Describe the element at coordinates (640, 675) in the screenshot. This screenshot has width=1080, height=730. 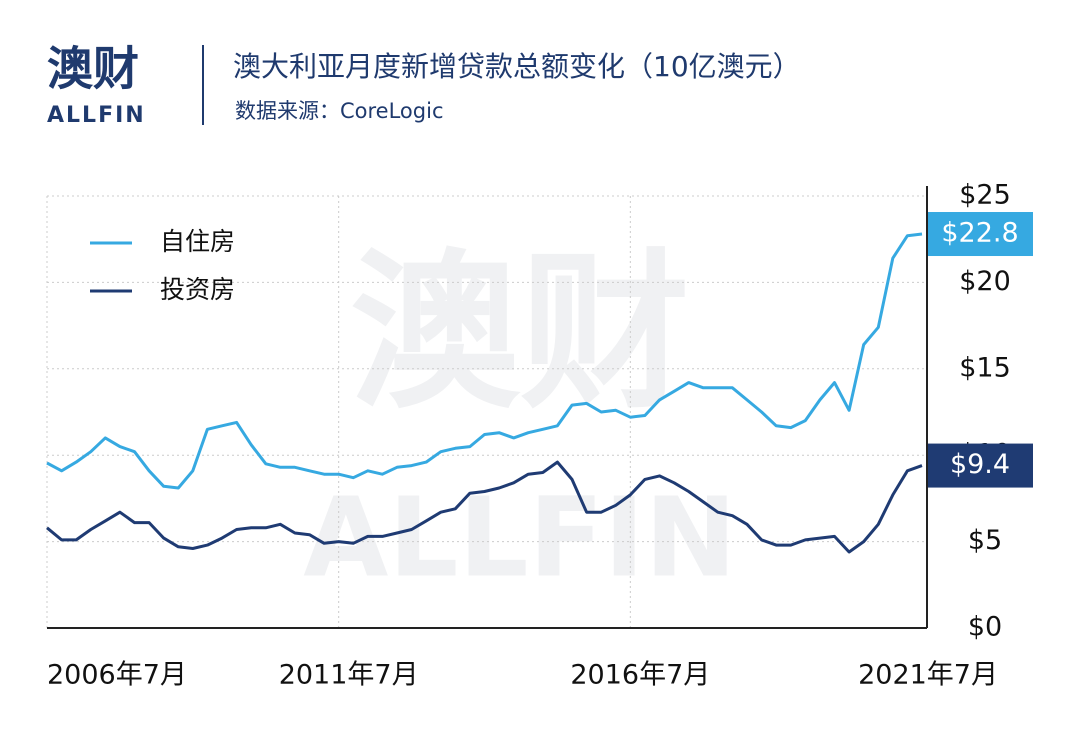
I see `x-tick-label: 2016年7月` at that location.